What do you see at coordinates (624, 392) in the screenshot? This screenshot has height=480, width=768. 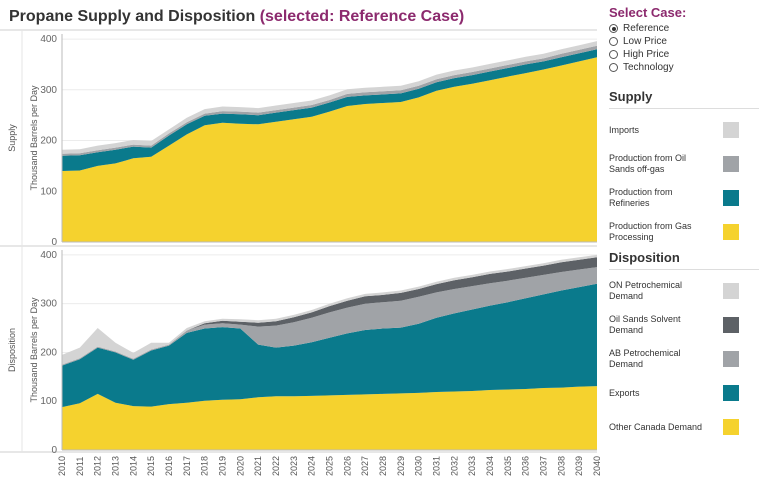 I see `legend-label: Exports` at bounding box center [624, 392].